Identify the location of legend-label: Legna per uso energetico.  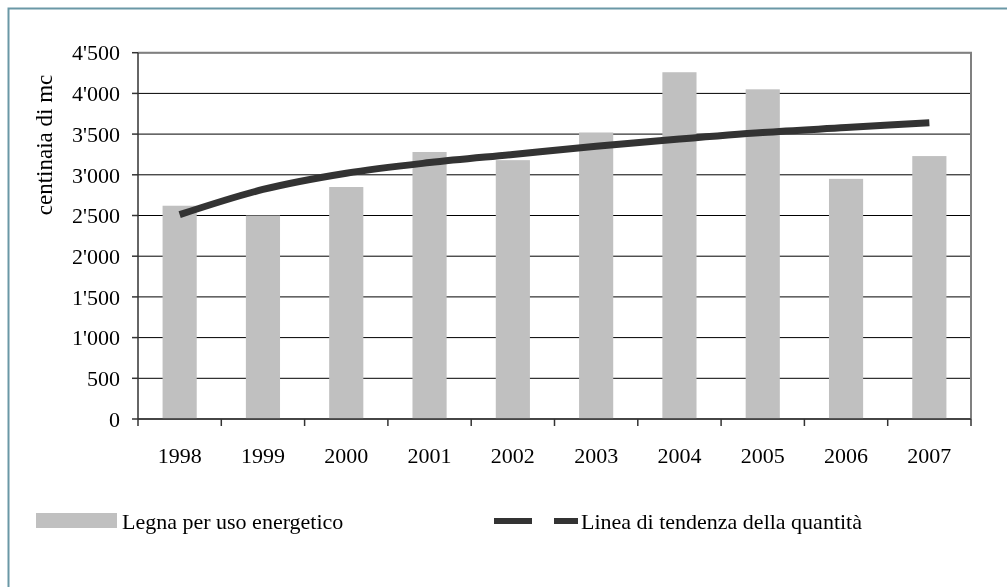
(233, 521).